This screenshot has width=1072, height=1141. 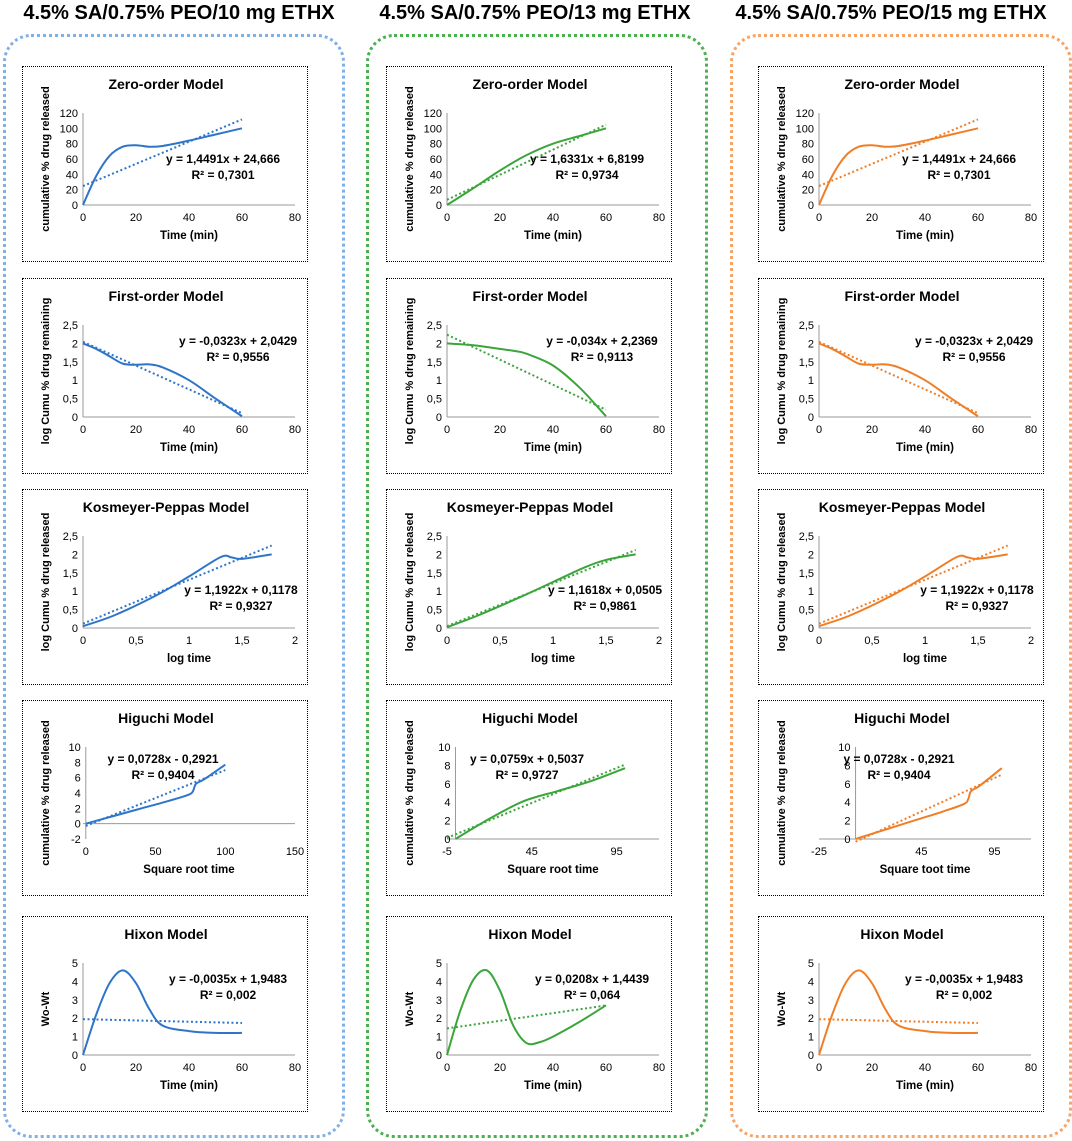 What do you see at coordinates (46, 1008) in the screenshot?
I see `y-axis-title: Wo-Wt` at bounding box center [46, 1008].